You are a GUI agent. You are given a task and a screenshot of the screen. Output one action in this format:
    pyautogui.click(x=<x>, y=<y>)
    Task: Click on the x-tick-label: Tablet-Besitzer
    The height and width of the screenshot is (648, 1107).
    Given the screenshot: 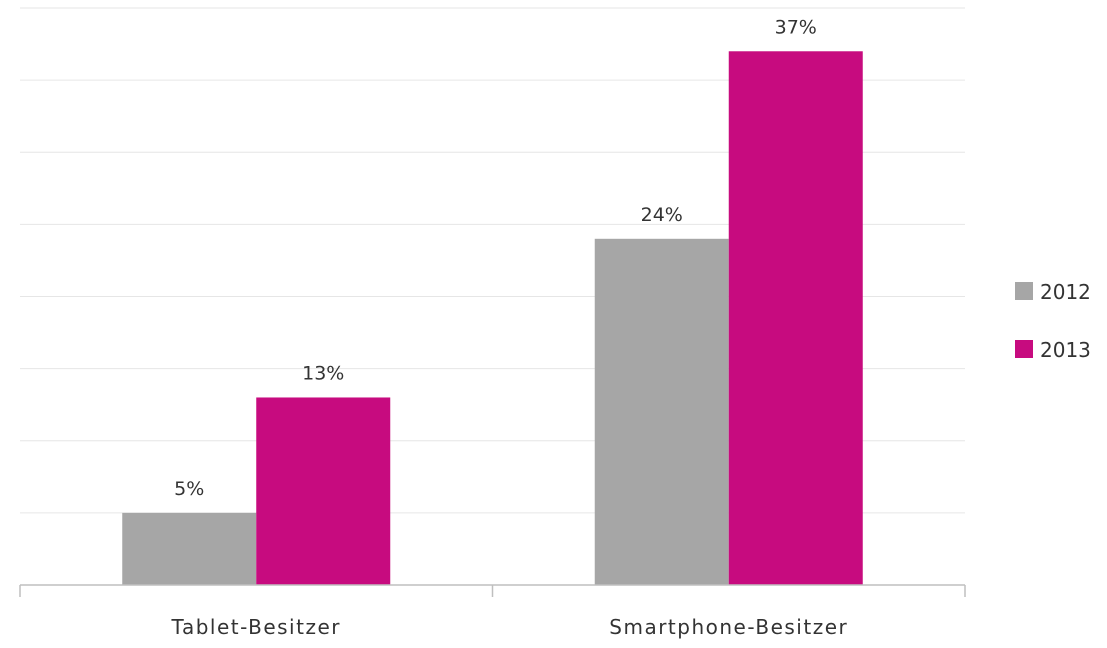 What is the action you would take?
    pyautogui.click(x=256, y=627)
    